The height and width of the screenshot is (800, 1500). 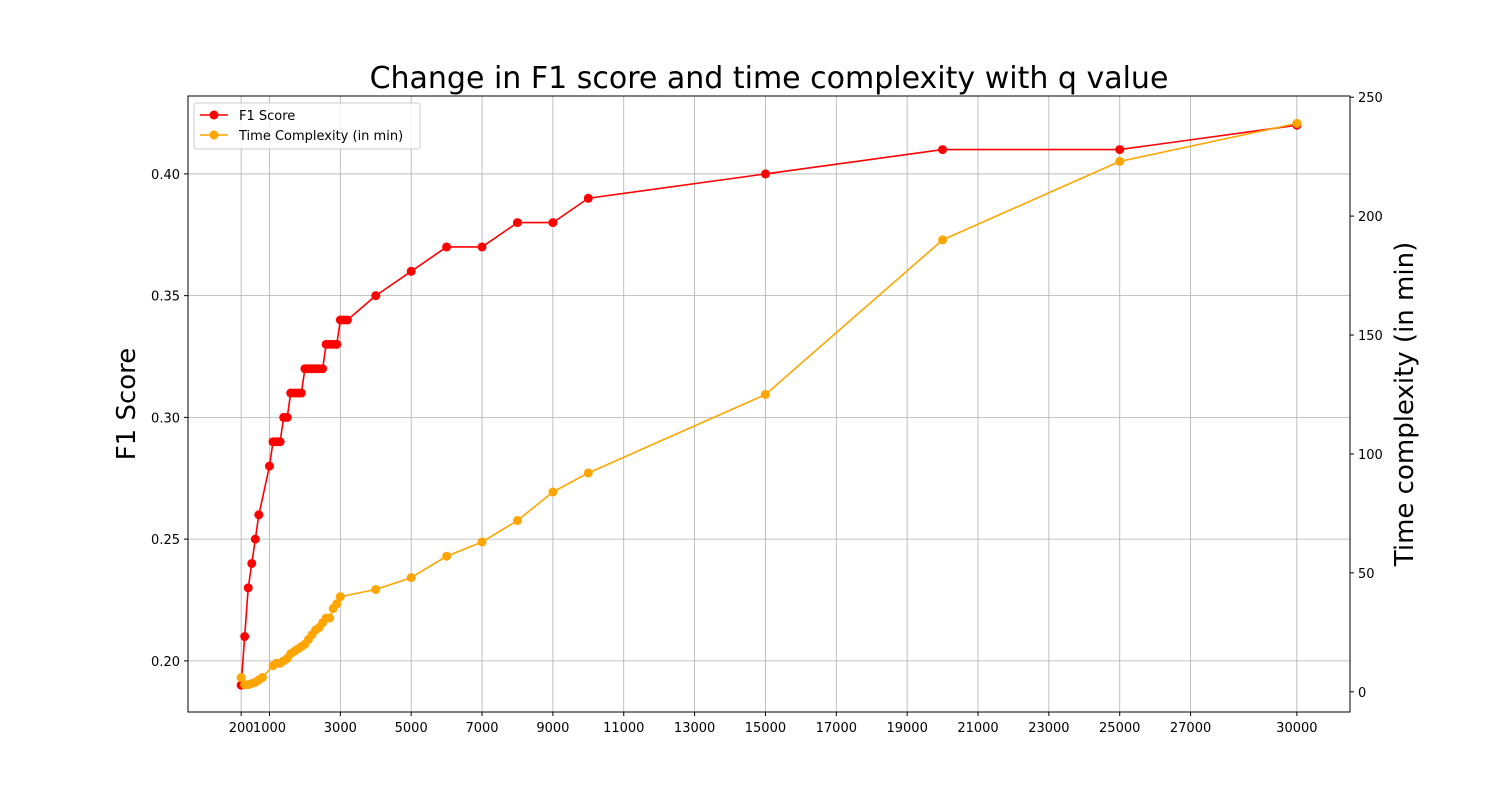 What do you see at coordinates (214, 115) in the screenshot?
I see `legend-marker-f1` at bounding box center [214, 115].